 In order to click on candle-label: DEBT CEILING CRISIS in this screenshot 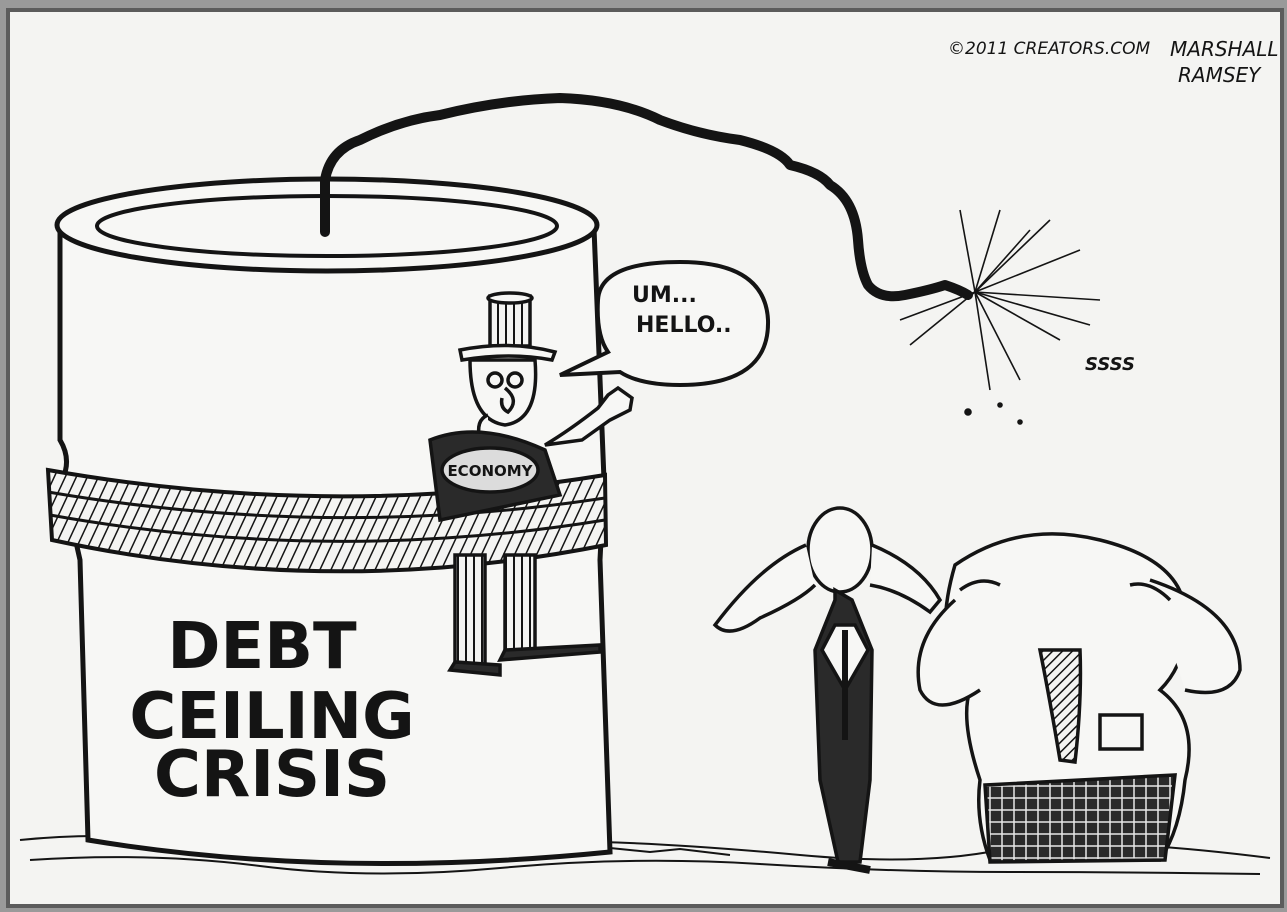, I will do `click(271, 711)`.